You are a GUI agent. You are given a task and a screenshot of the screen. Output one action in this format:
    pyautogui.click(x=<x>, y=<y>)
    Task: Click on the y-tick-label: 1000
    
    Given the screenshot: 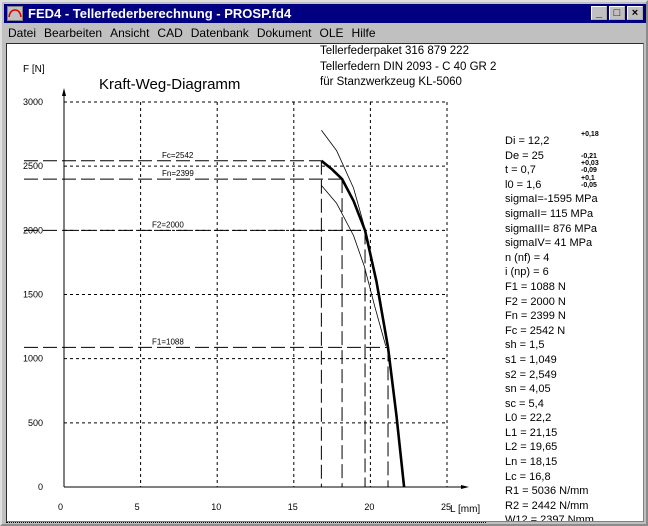 What is the action you would take?
    pyautogui.click(x=33, y=359)
    